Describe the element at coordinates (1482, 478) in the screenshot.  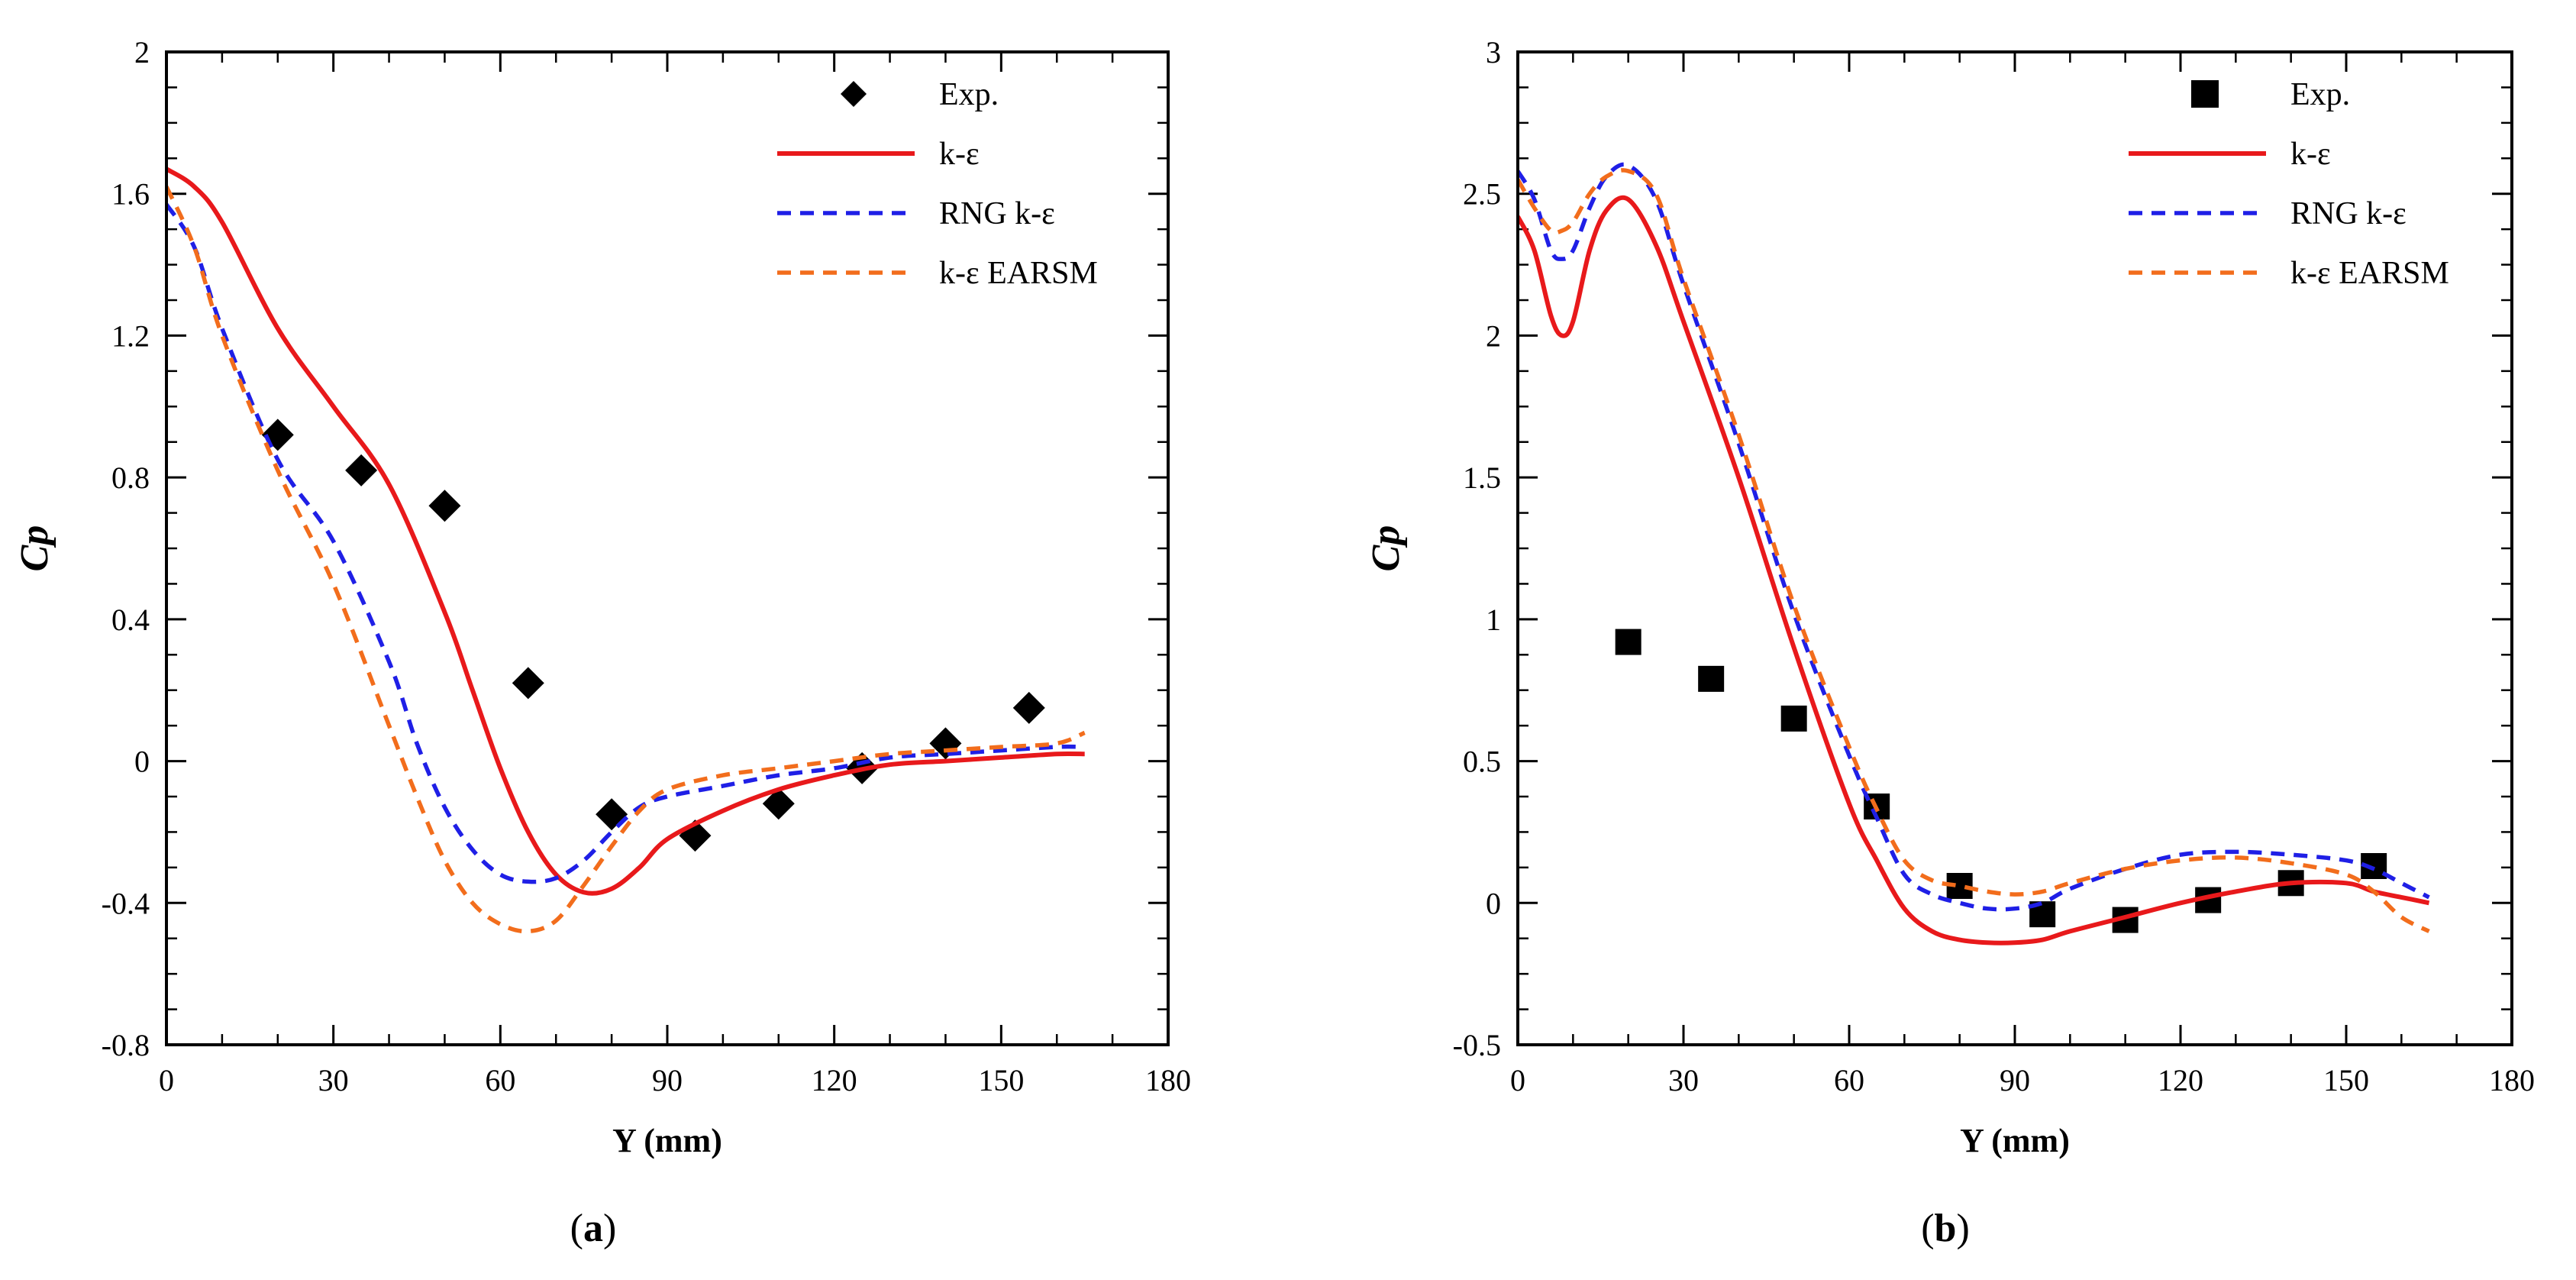
I see `y-tick-label: 1.5` at that location.